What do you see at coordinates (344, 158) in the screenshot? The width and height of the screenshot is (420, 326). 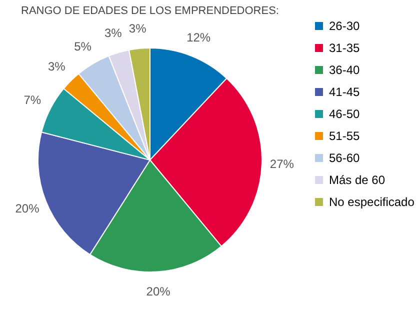 I see `legend-label: 56-60` at bounding box center [344, 158].